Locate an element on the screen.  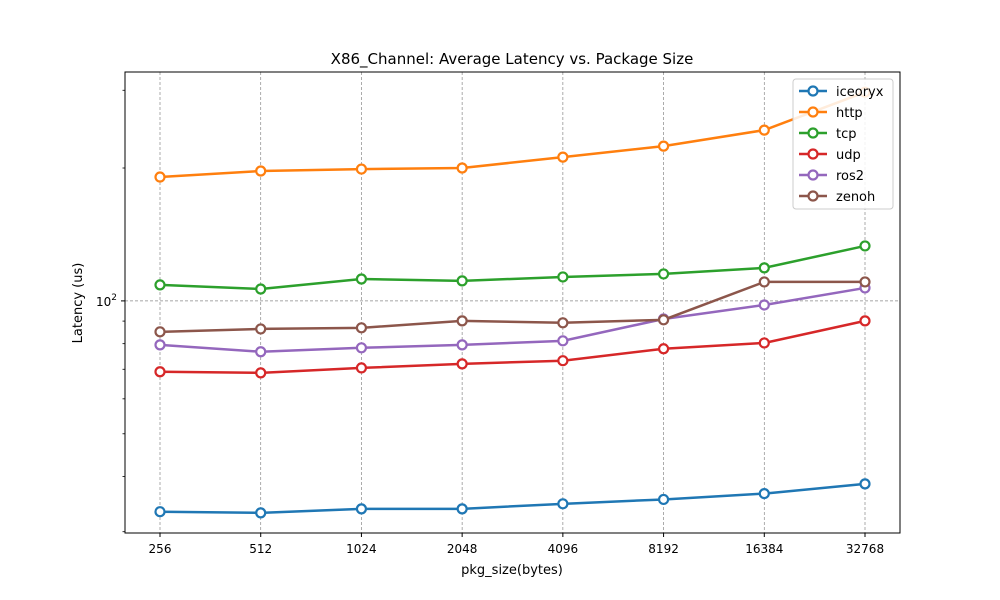
legend-label: zenoh is located at coordinates (855, 197).